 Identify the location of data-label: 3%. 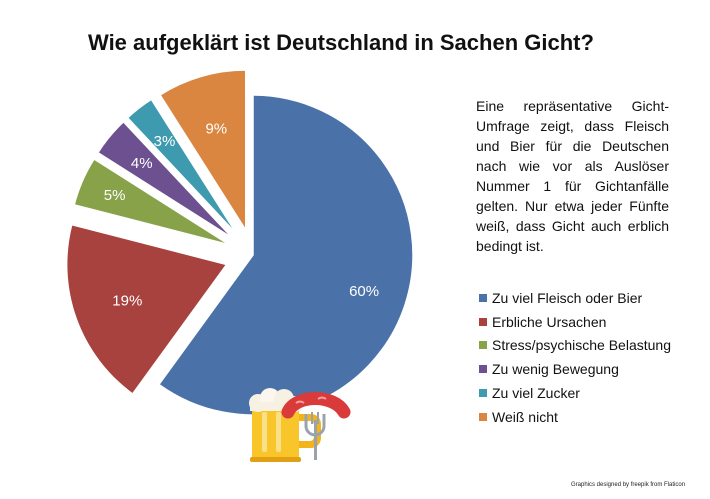
(165, 141).